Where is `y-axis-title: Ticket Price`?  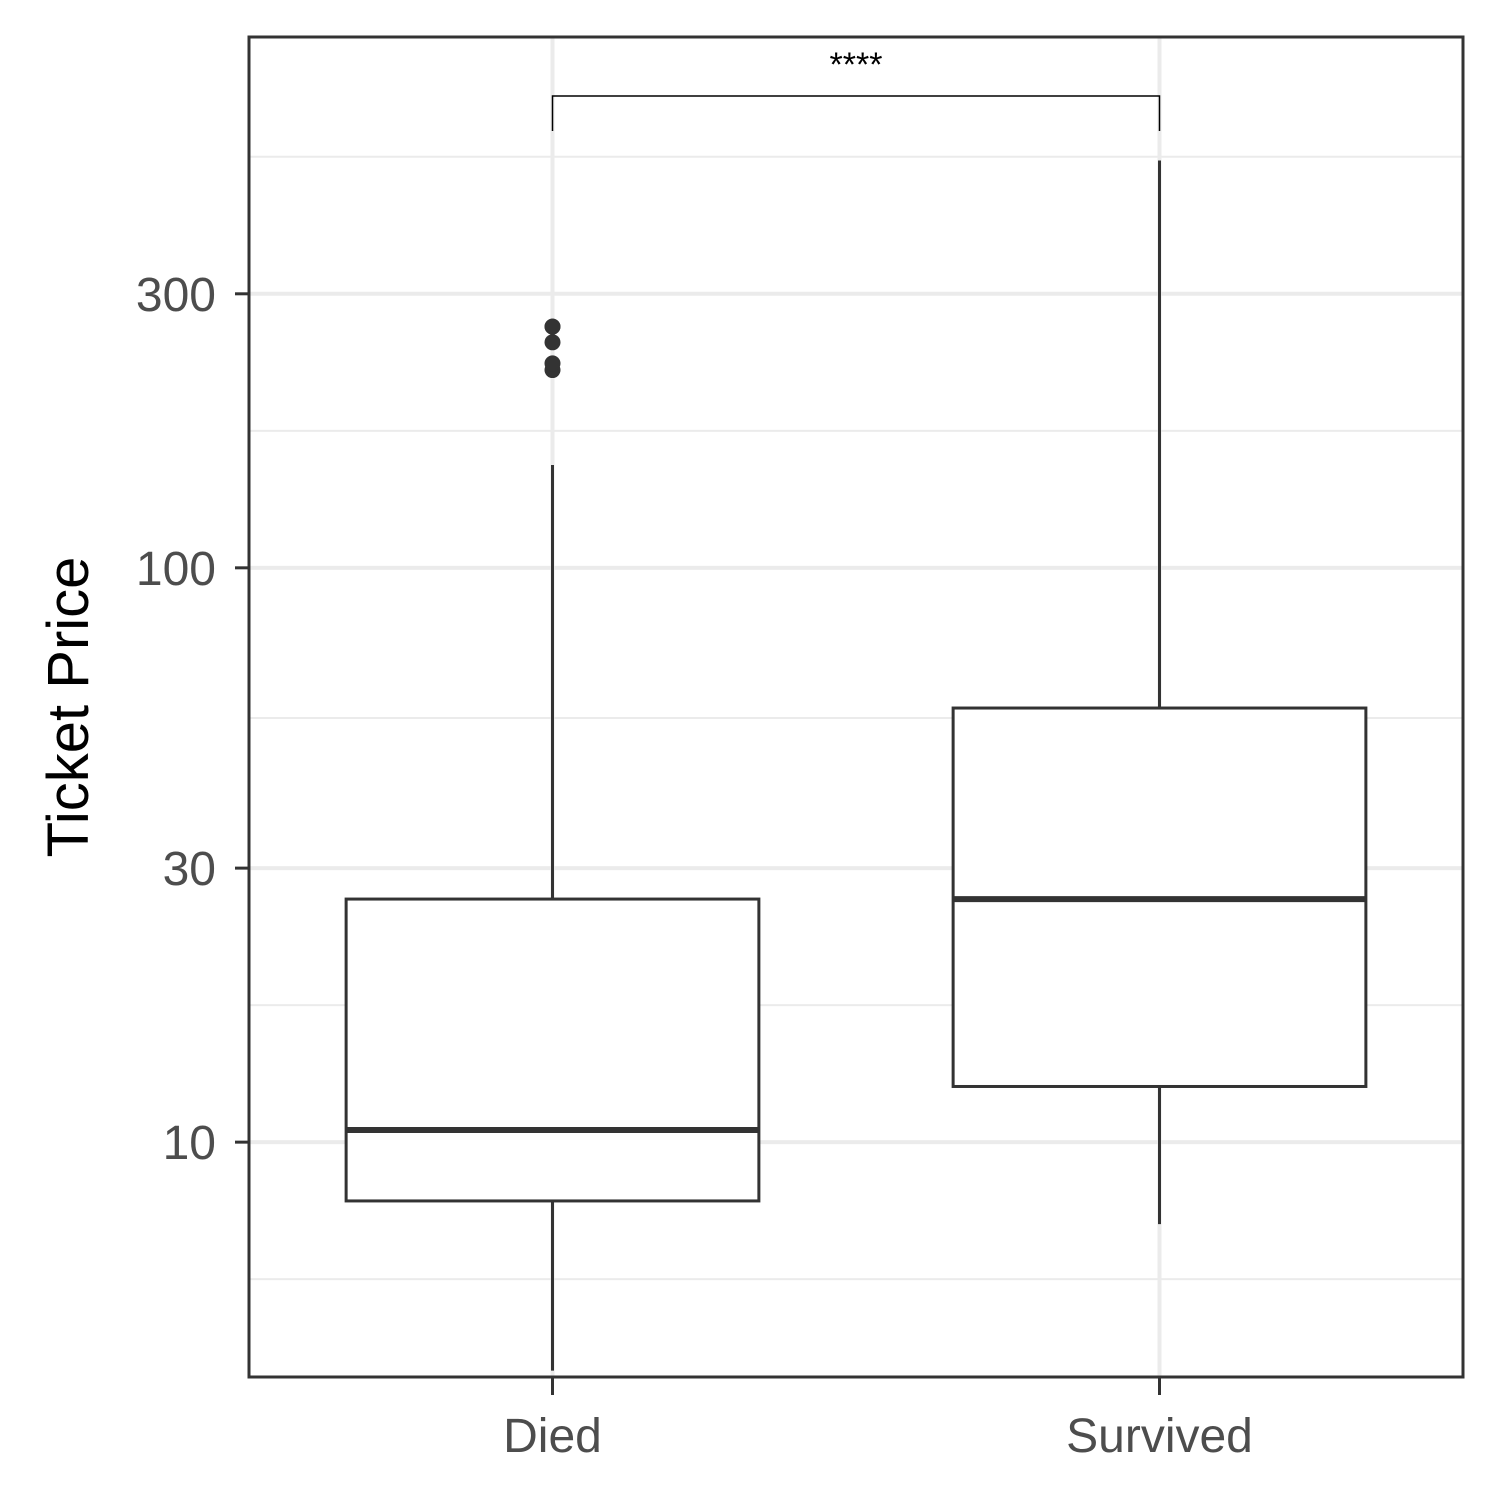
y-axis-title: Ticket Price is located at coordinates (68, 707).